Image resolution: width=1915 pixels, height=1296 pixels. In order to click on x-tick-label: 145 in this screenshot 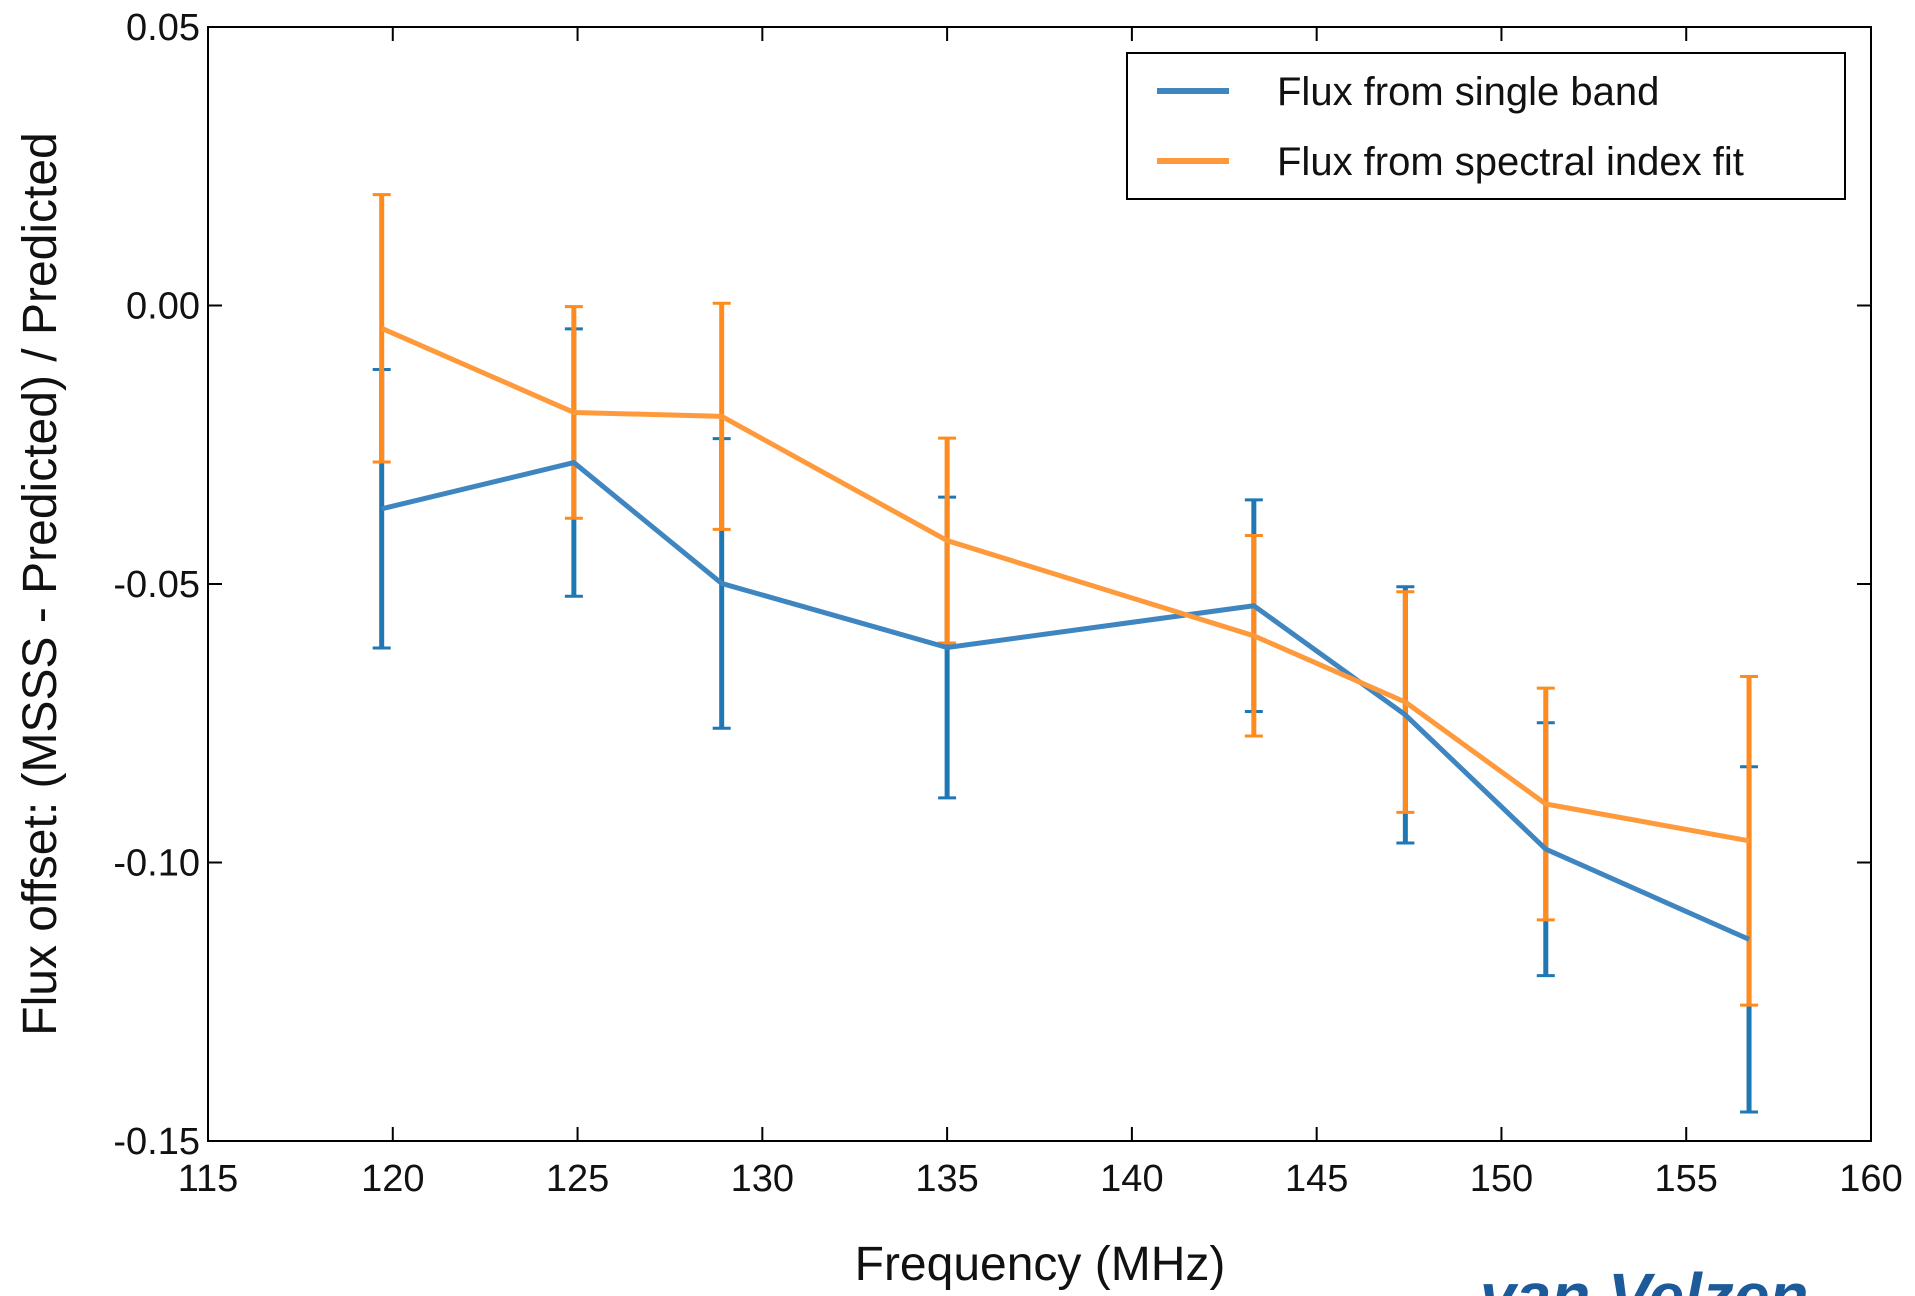, I will do `click(1316, 1179)`.